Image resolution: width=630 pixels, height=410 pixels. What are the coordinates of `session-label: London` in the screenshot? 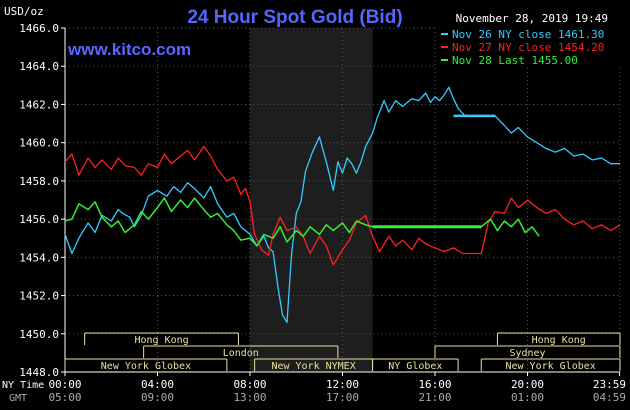 It's located at (241, 353).